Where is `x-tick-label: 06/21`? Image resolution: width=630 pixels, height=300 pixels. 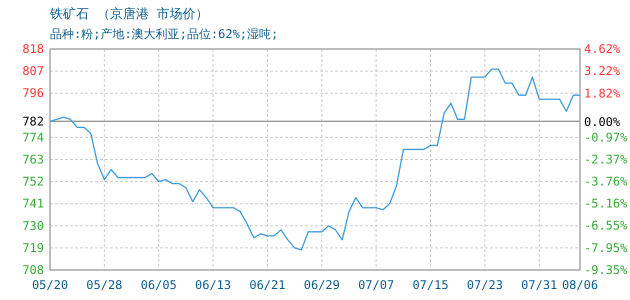
x-tick-label: 06/21 is located at coordinates (267, 285).